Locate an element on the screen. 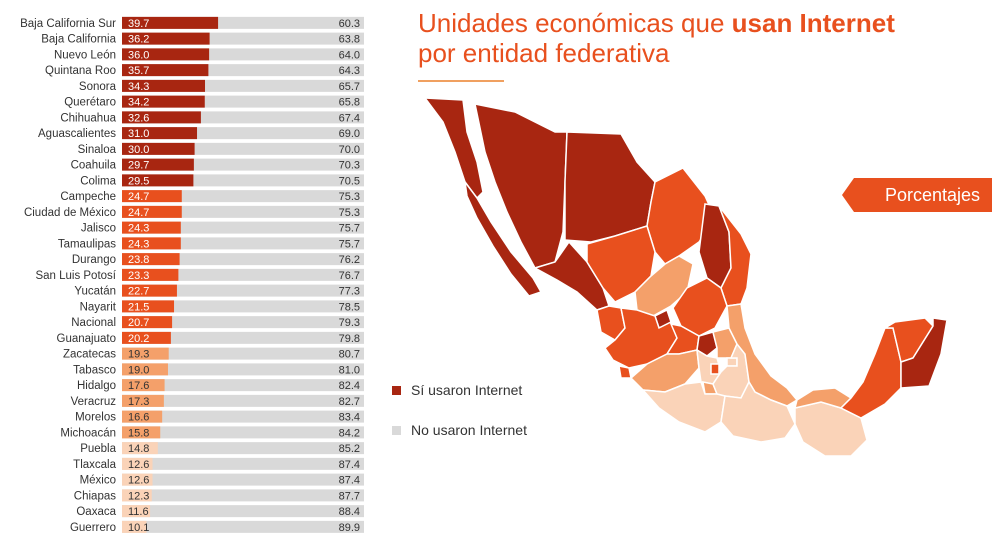  legend-item-yes: Sí usaron Internet is located at coordinates (459, 390).